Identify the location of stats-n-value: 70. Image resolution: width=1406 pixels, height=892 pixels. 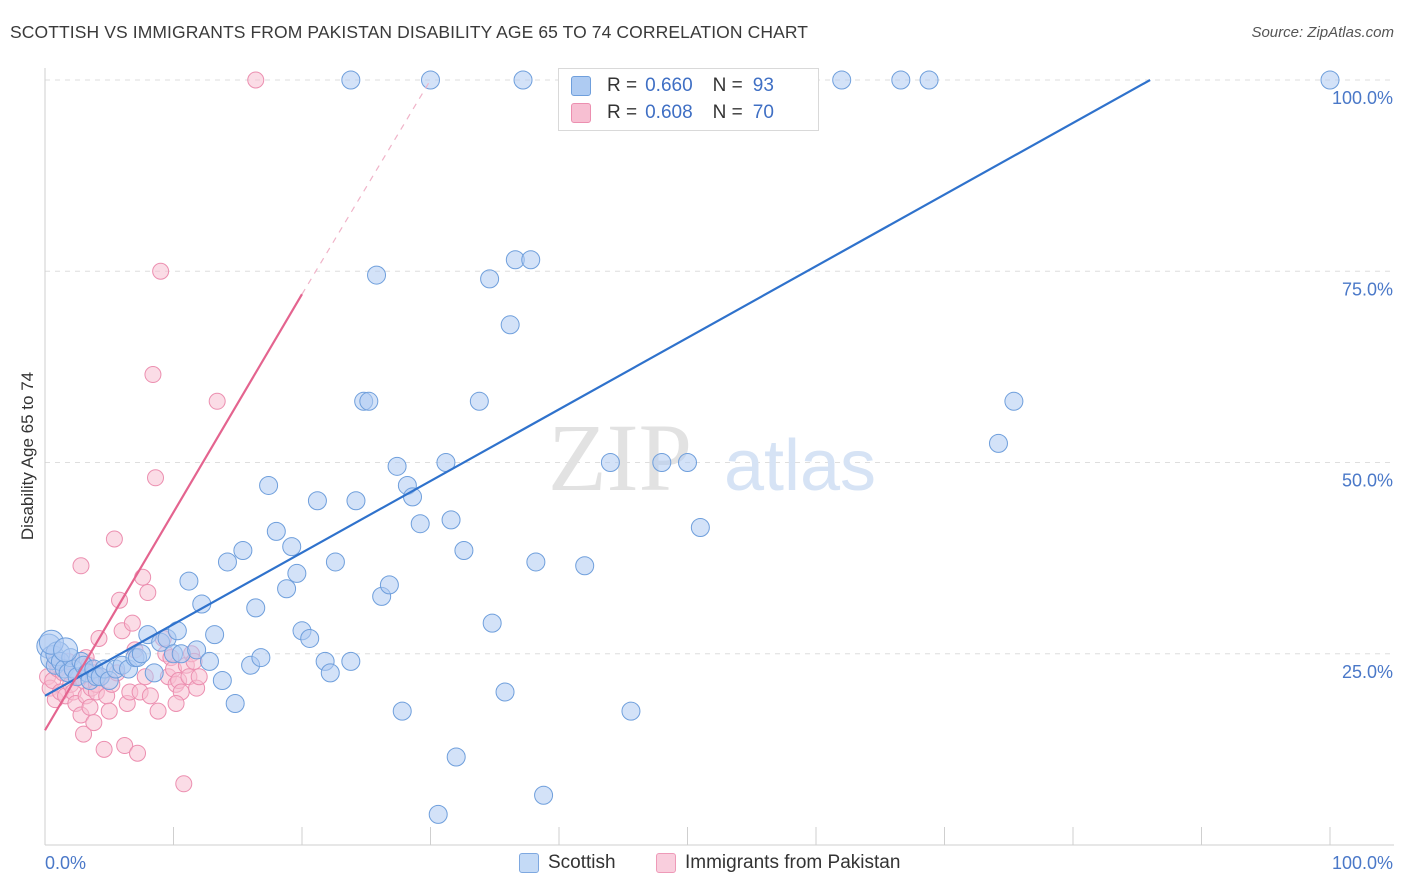
(763, 112).